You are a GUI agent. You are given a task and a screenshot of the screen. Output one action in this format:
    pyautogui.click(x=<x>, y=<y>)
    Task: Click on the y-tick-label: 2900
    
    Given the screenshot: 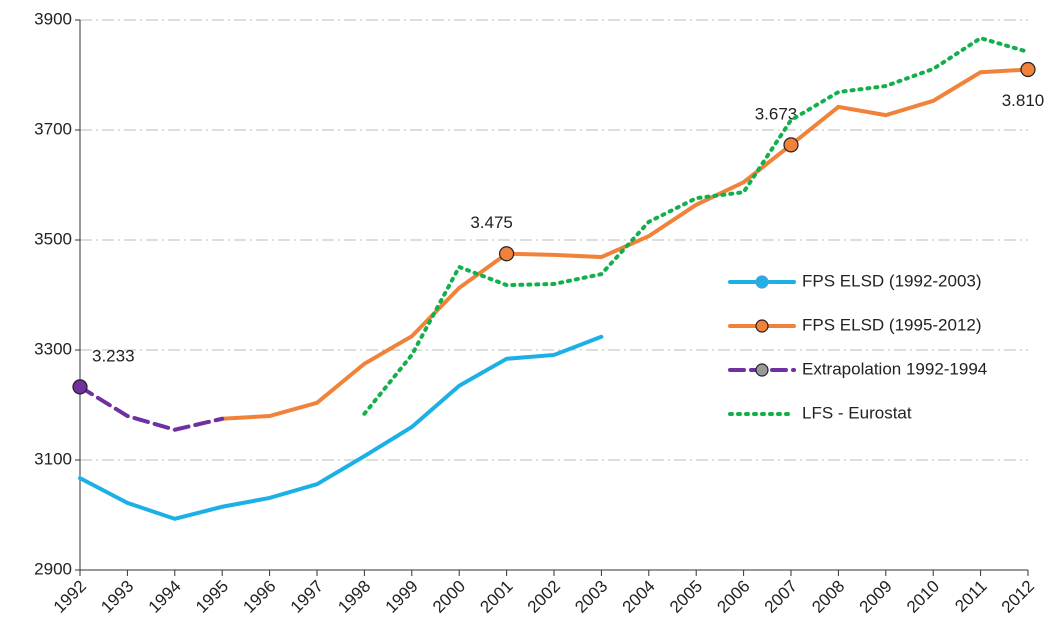 What is the action you would take?
    pyautogui.click(x=53, y=568)
    